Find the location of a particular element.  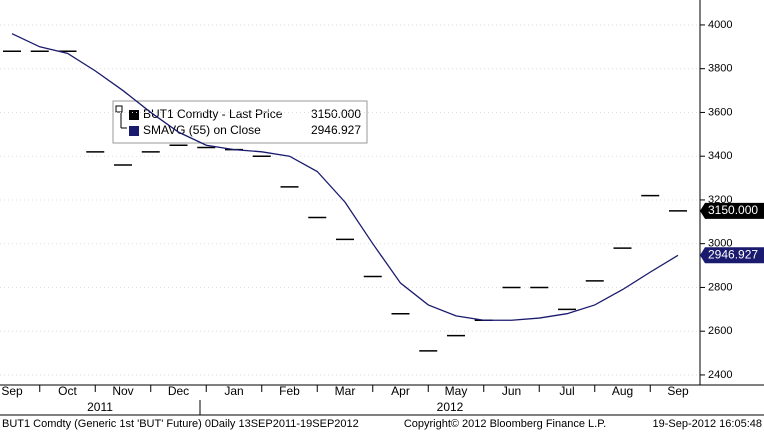

year-label: 2012 is located at coordinates (450, 407).